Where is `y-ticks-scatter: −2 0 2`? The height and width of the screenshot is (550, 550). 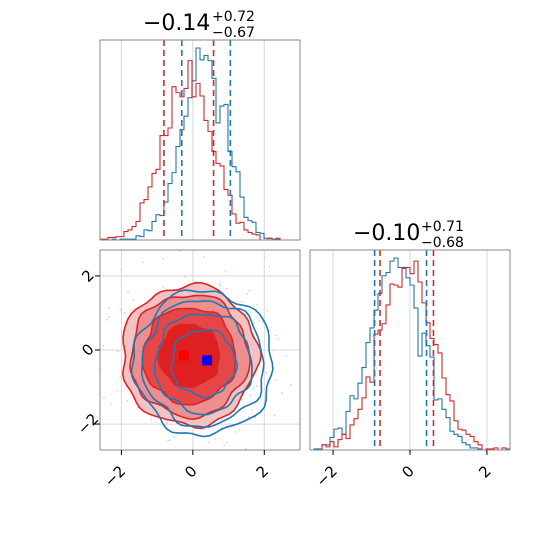
y-ticks-scatter: −2 0 2 is located at coordinates (88, 352).